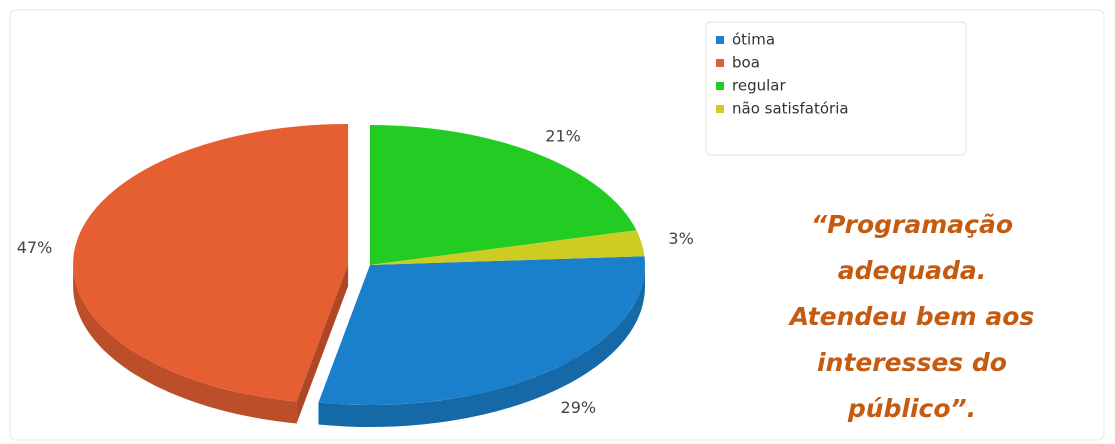  What do you see at coordinates (759, 86) in the screenshot?
I see `legend-label: regular` at bounding box center [759, 86].